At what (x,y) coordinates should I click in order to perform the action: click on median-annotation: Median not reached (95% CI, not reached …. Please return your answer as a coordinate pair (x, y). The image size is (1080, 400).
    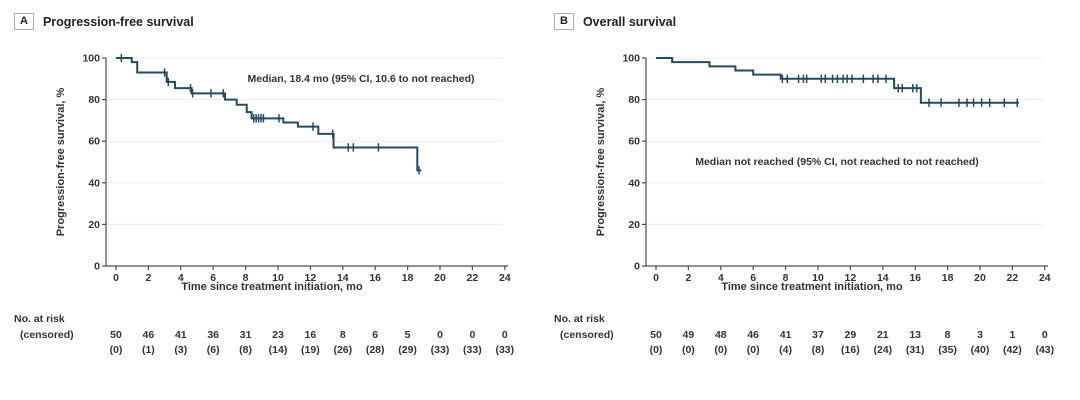
    Looking at the image, I should click on (837, 162).